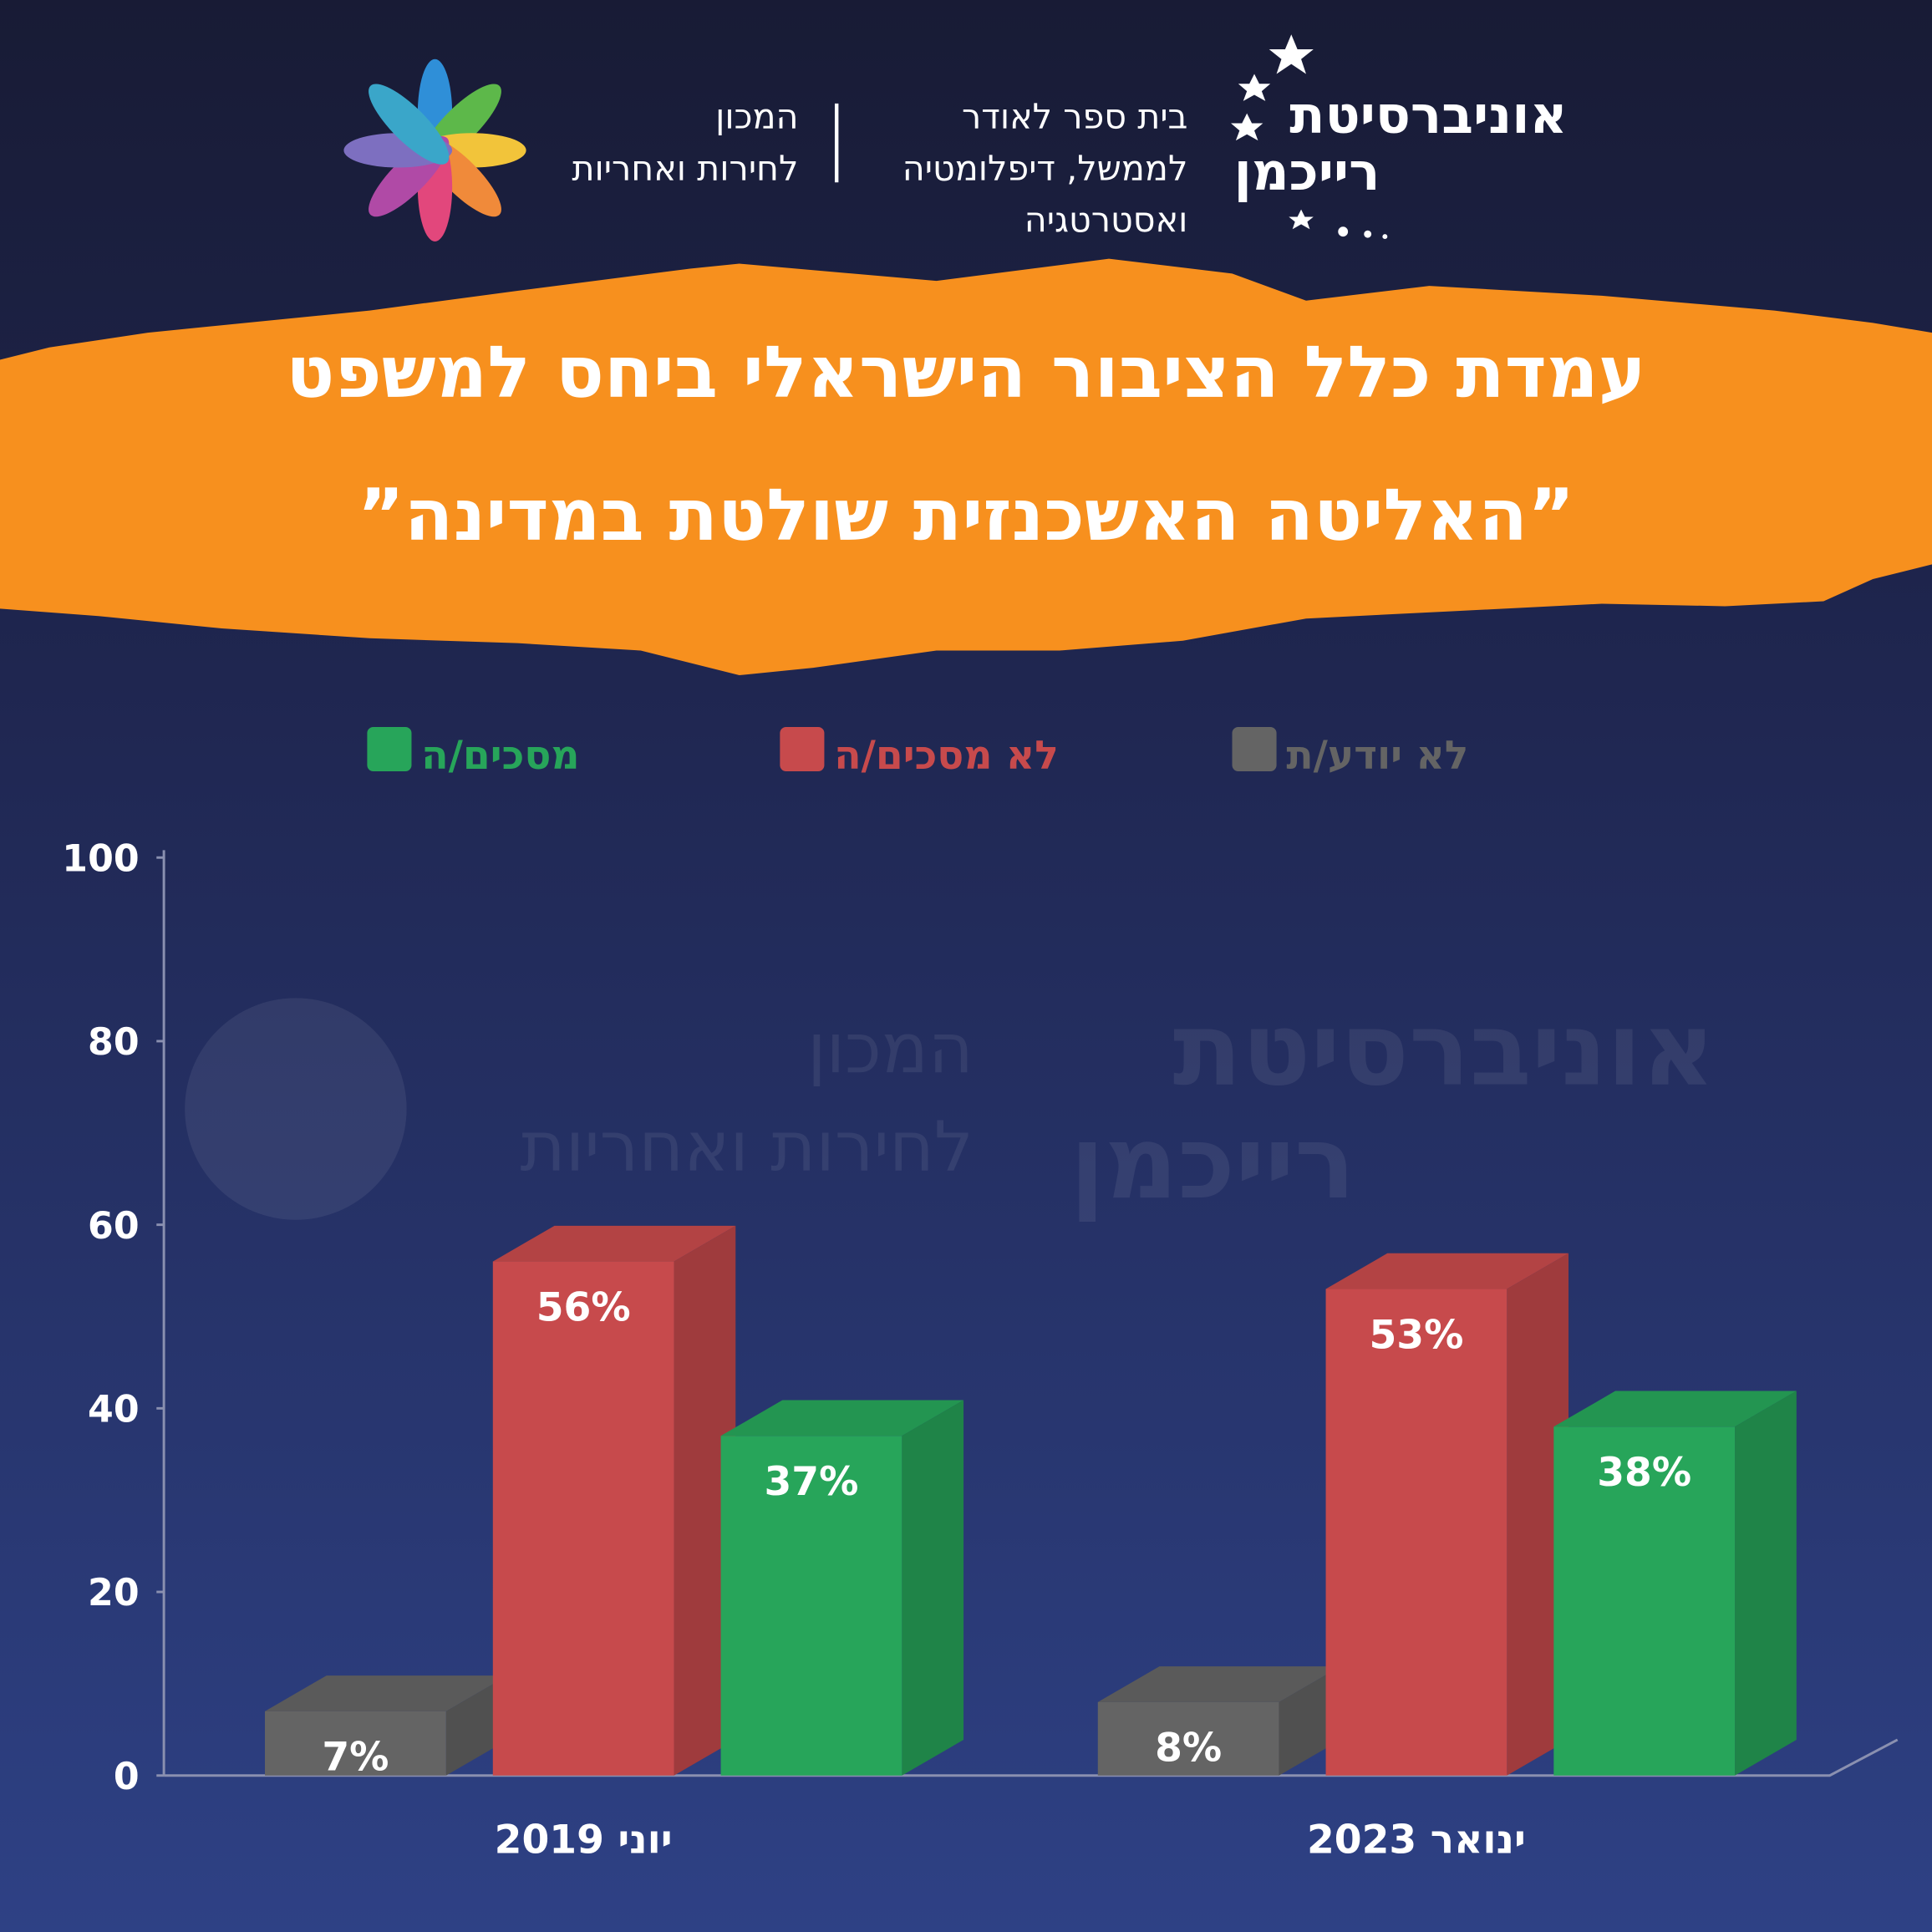 The height and width of the screenshot is (1932, 1932). What do you see at coordinates (1377, 756) in the screenshot?
I see `legend-label: לא יודע/ת` at bounding box center [1377, 756].